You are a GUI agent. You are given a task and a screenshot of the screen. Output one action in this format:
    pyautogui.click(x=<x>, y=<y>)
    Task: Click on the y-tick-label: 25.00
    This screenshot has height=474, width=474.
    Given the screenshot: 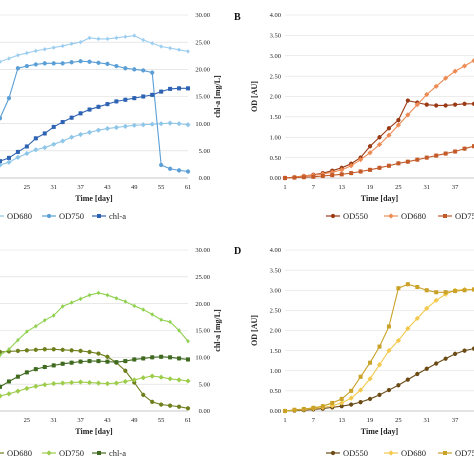 What is the action you would take?
    pyautogui.click(x=202, y=42)
    